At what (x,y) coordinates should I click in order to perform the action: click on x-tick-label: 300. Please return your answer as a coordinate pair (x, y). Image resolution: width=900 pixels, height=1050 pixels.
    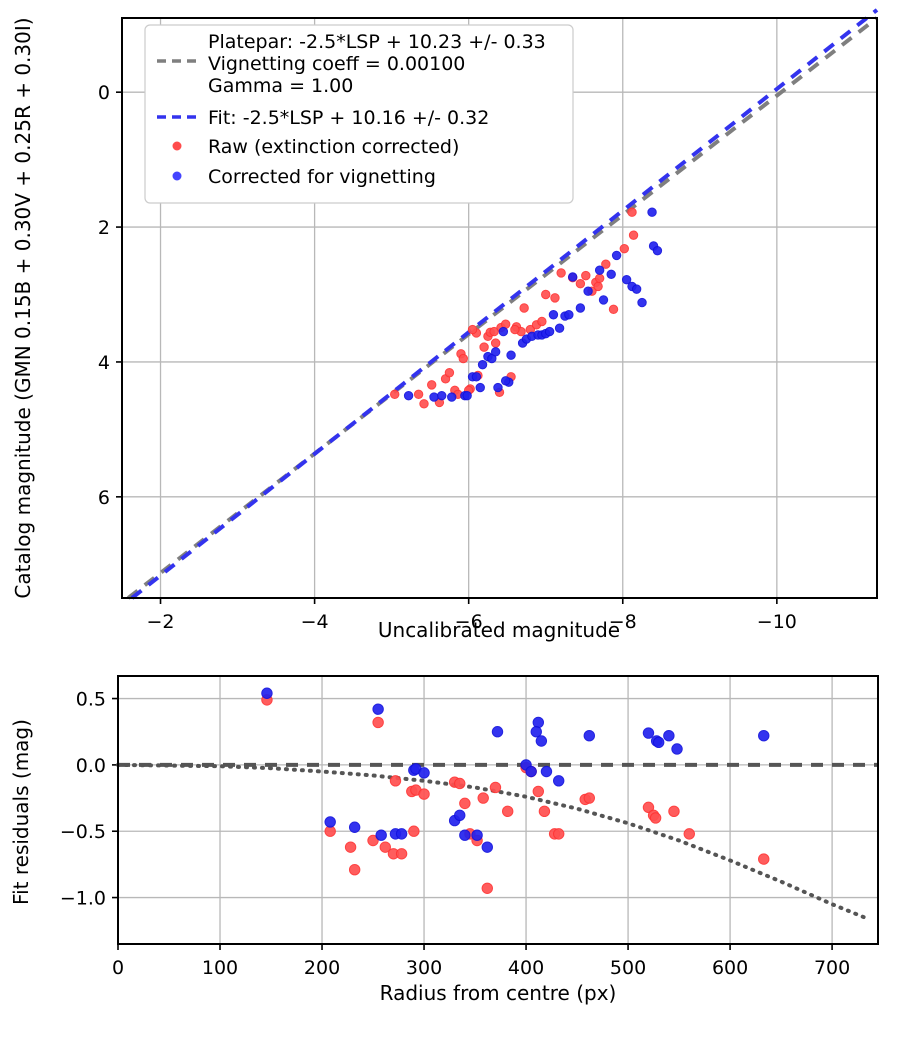
    Looking at the image, I should click on (424, 968).